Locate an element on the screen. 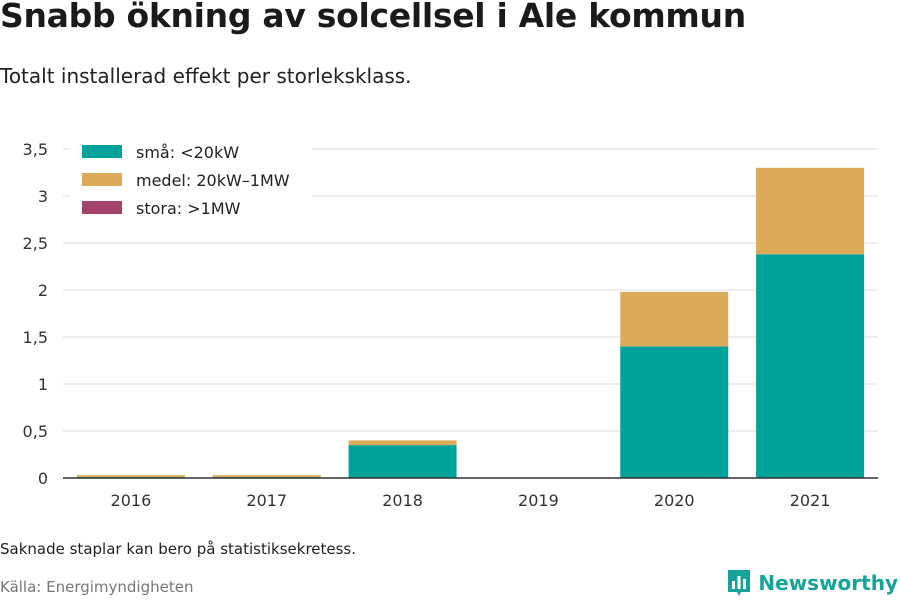 The image size is (900, 600). legend-label: stora: >1MW is located at coordinates (188, 208).